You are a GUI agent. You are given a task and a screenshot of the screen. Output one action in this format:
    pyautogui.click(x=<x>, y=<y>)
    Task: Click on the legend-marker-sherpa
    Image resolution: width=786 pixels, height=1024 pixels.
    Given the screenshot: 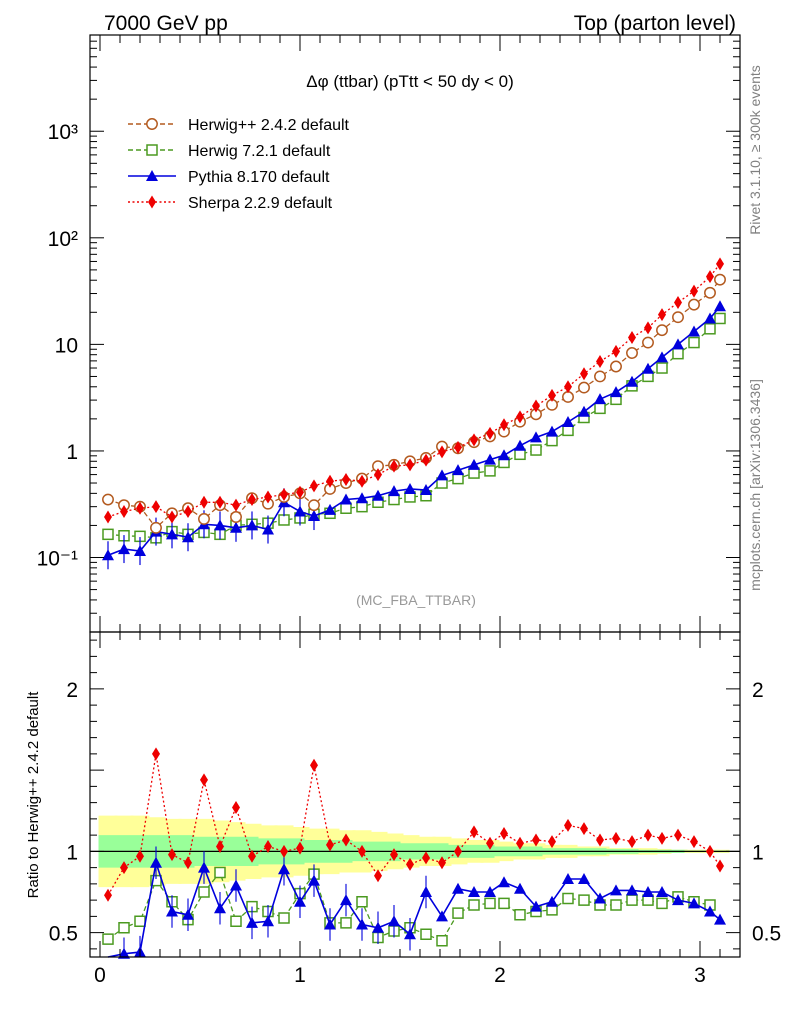 What is the action you would take?
    pyautogui.click(x=152, y=202)
    